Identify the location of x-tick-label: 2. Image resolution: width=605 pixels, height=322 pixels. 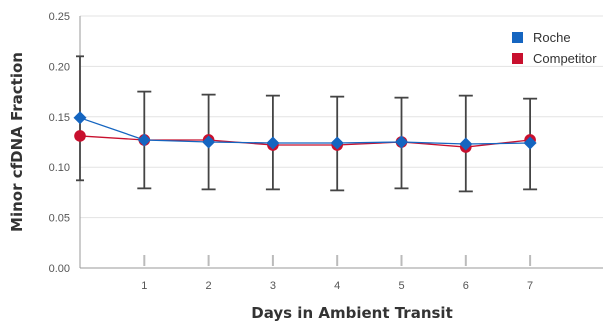
(209, 286).